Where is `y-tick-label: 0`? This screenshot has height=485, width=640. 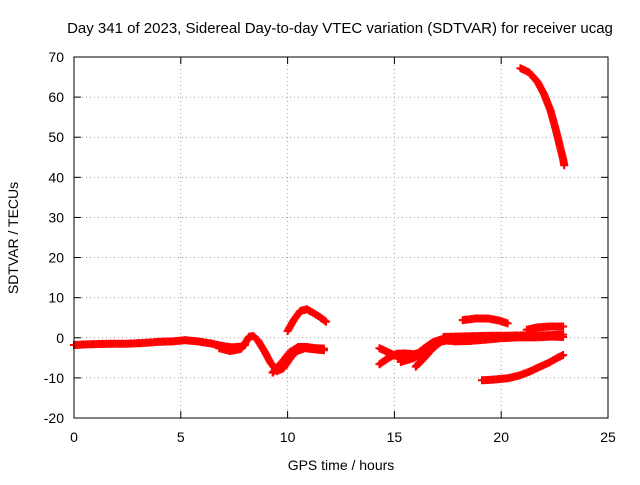 y-tick-label: 0 is located at coordinates (60, 338).